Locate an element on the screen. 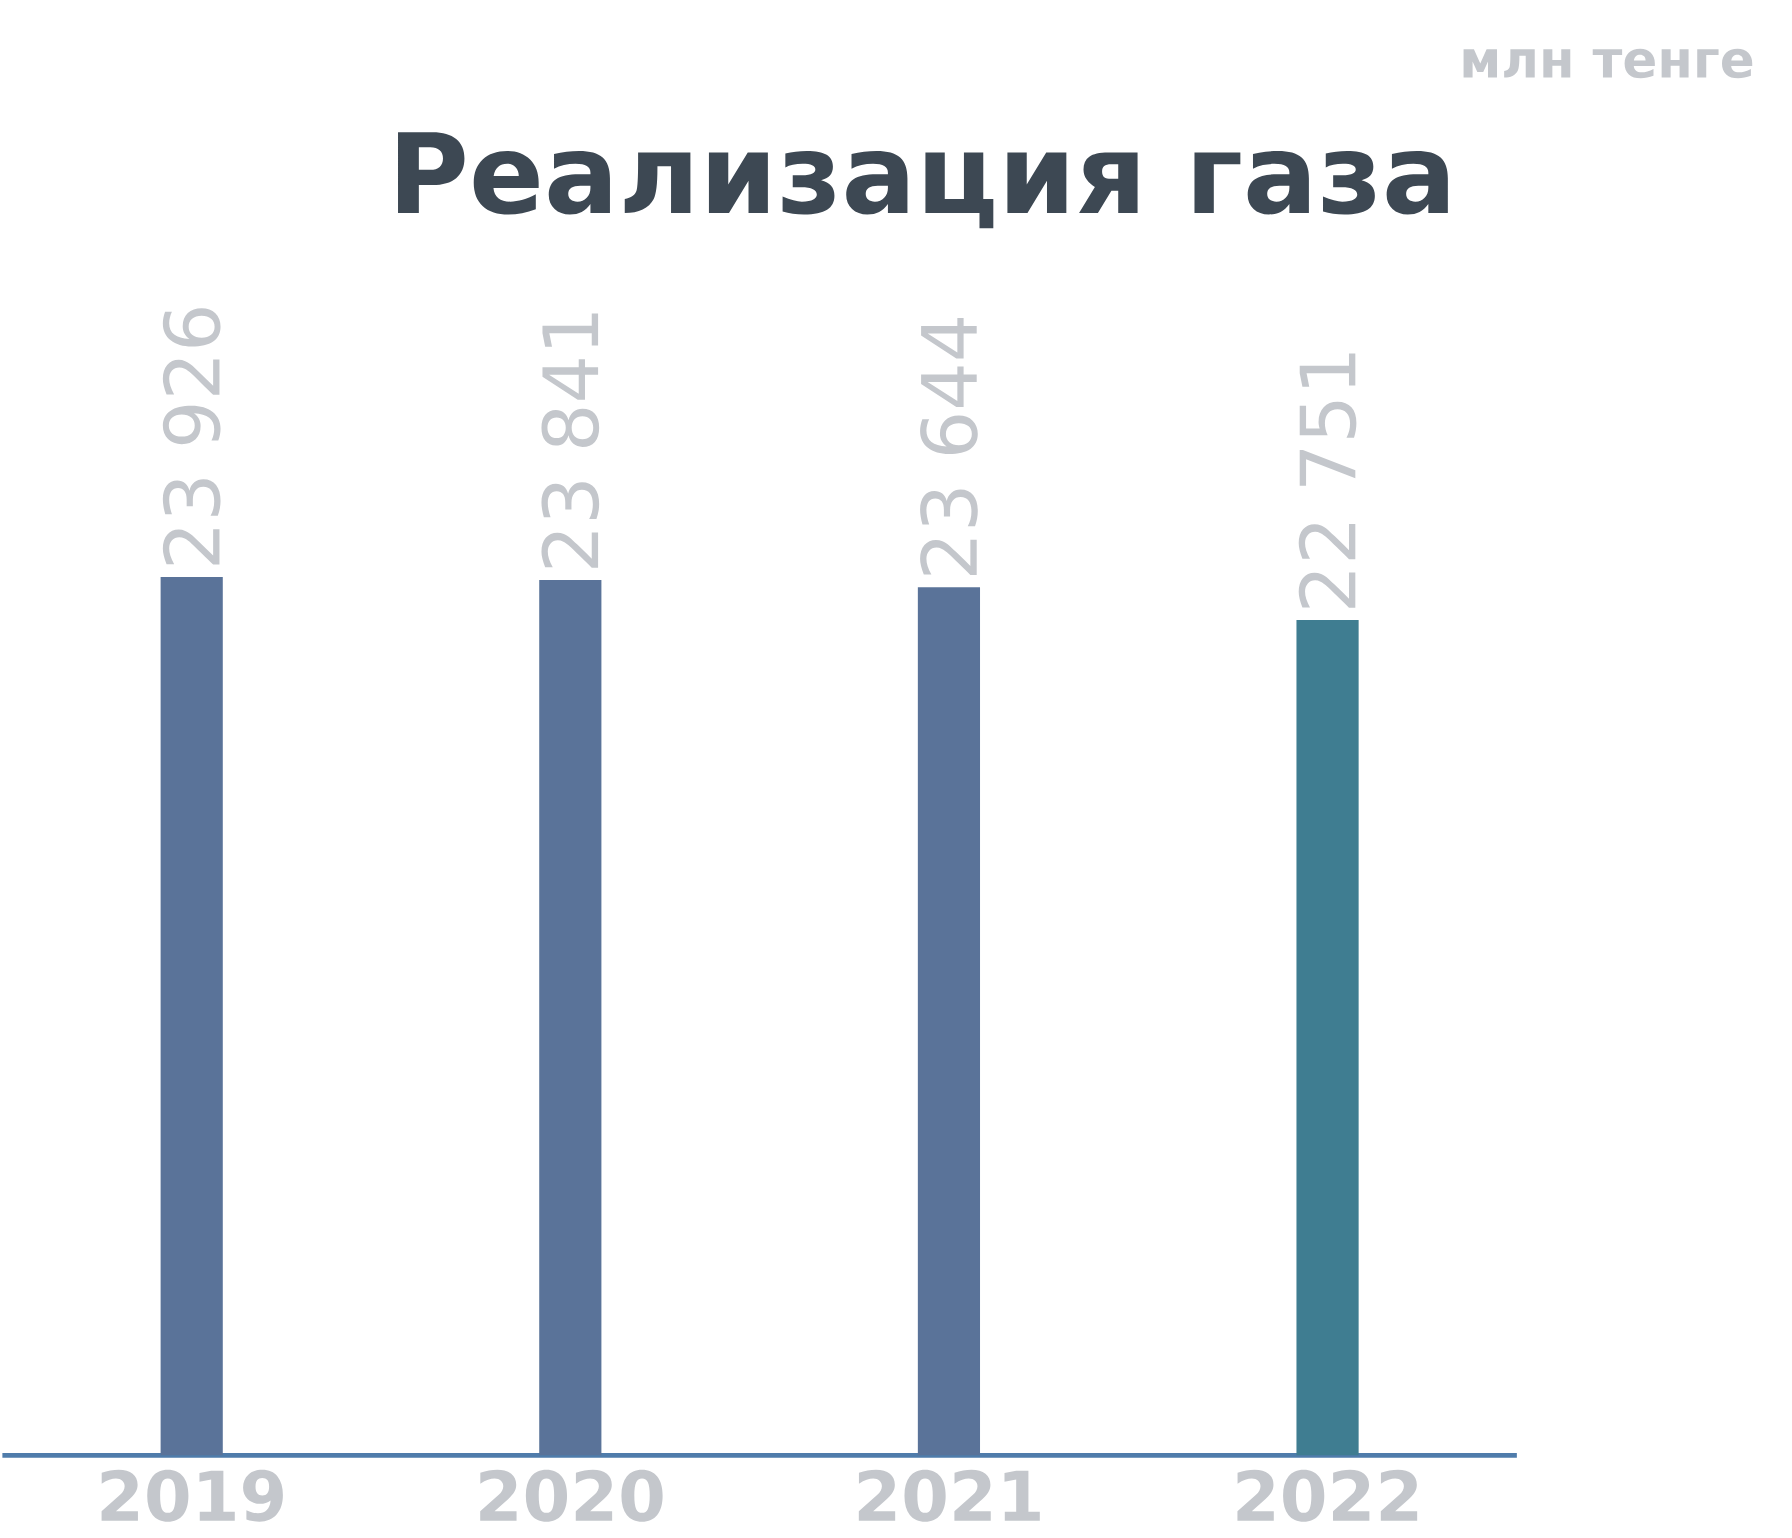 The image size is (1792, 1538). x-tick-label: 2020 is located at coordinates (571, 1495).